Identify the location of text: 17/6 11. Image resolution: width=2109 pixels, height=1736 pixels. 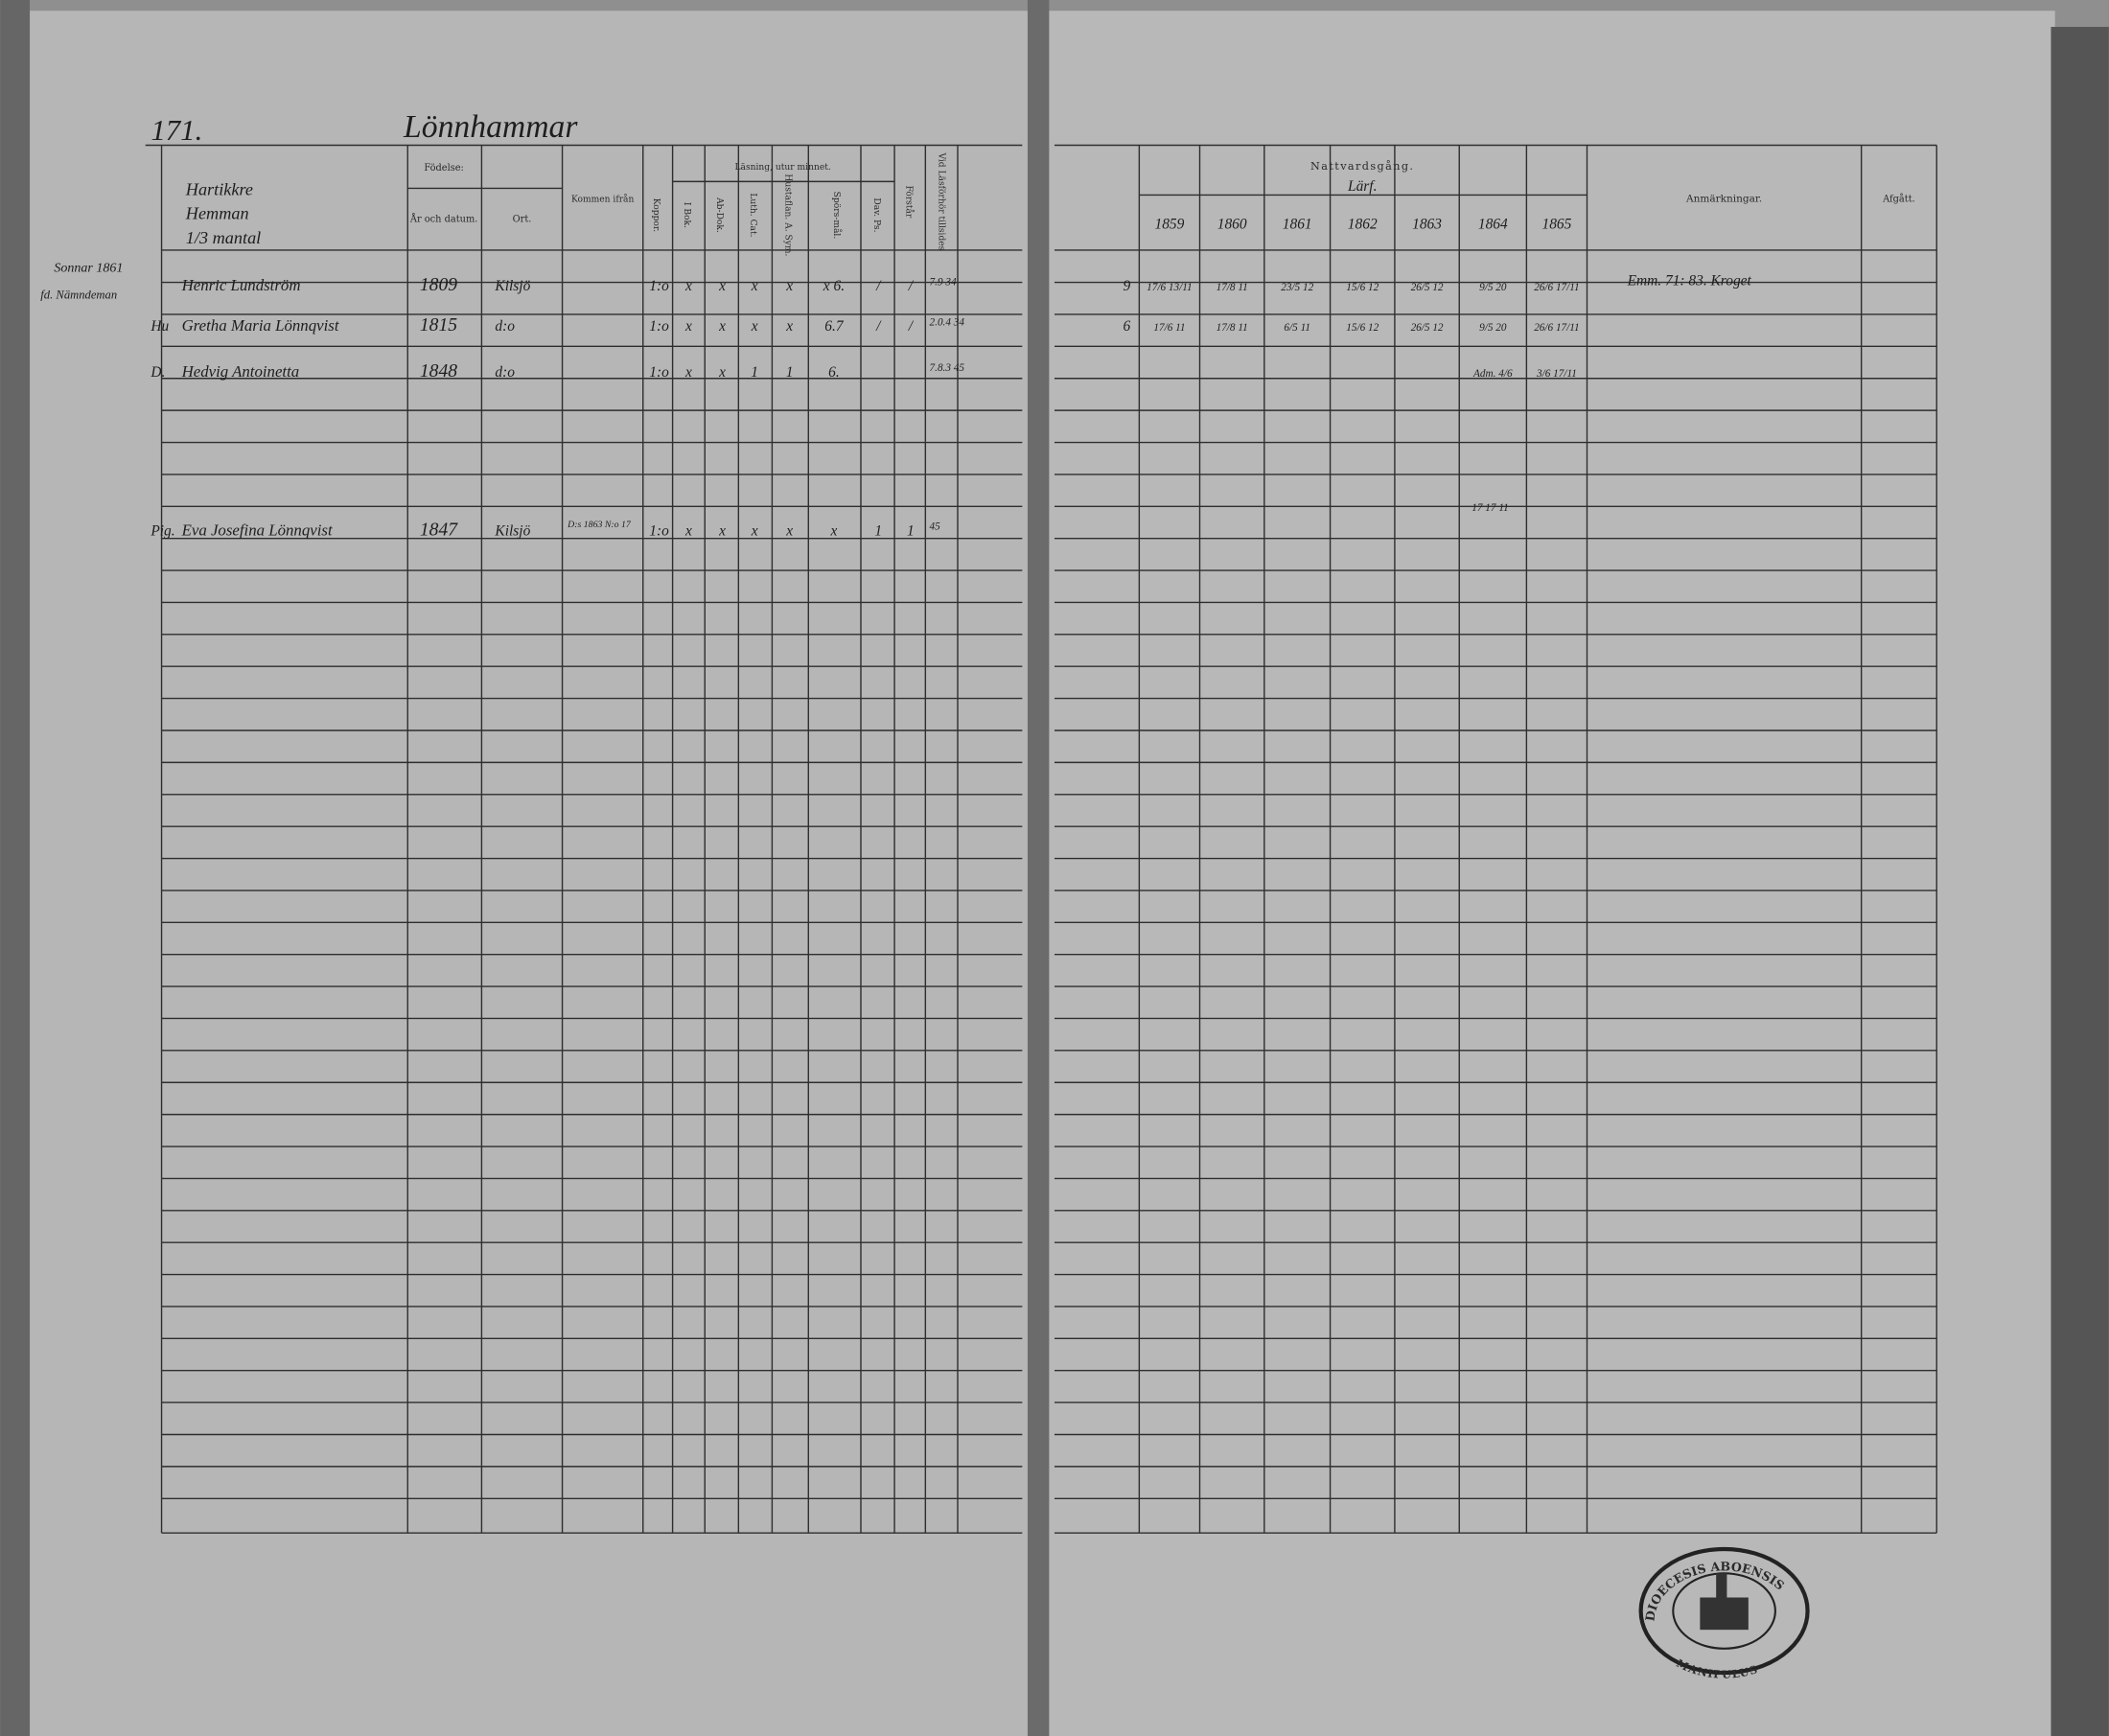
(1169, 328).